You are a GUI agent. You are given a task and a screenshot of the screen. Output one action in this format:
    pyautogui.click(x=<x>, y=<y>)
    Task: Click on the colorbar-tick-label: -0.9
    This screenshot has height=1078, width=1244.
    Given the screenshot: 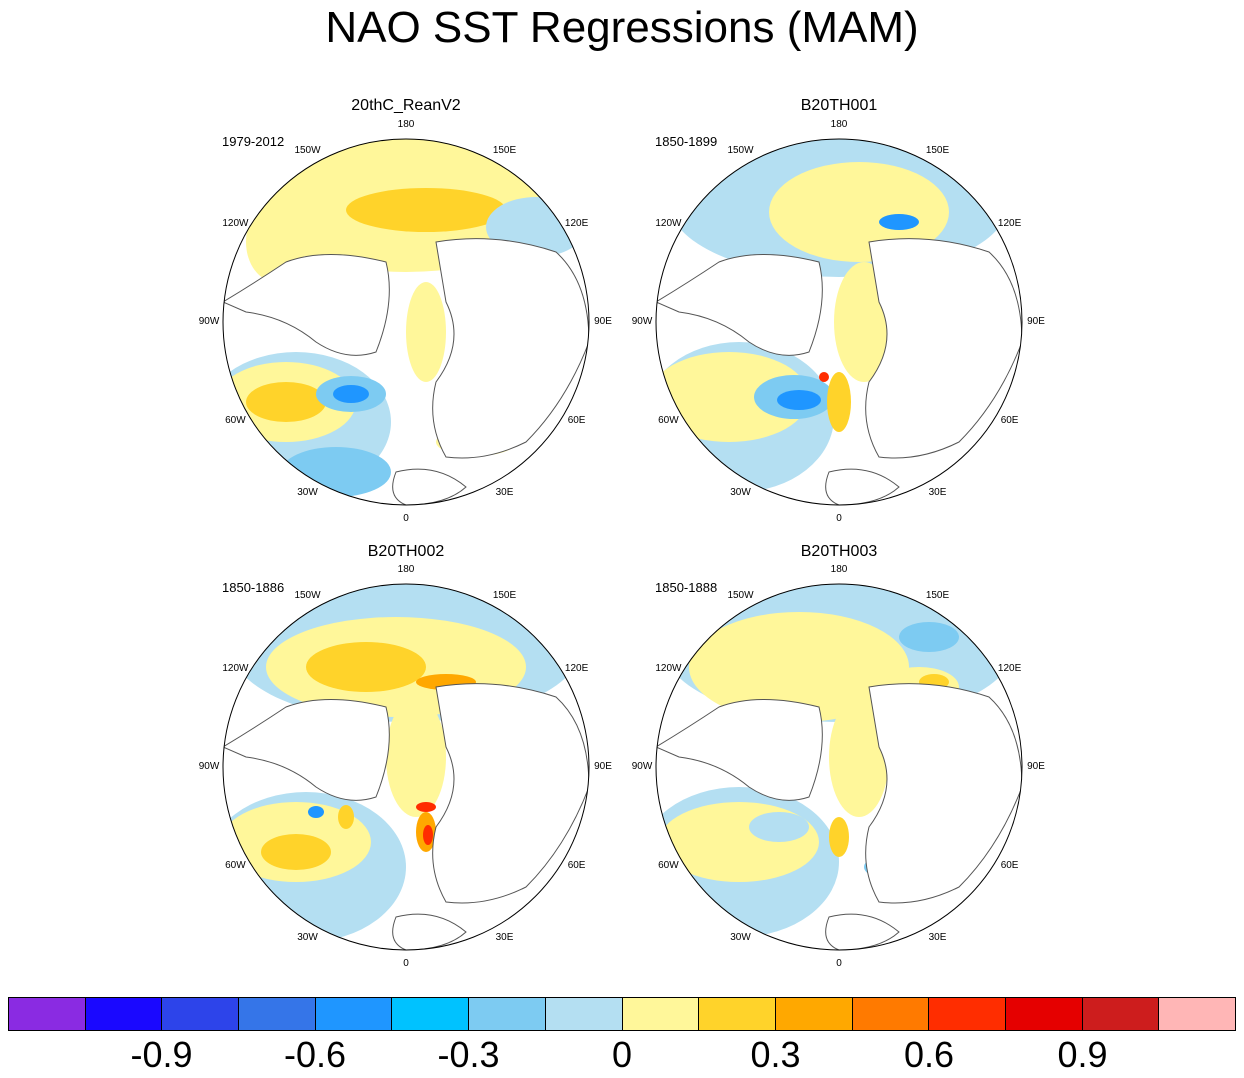 What is the action you would take?
    pyautogui.click(x=161, y=1054)
    